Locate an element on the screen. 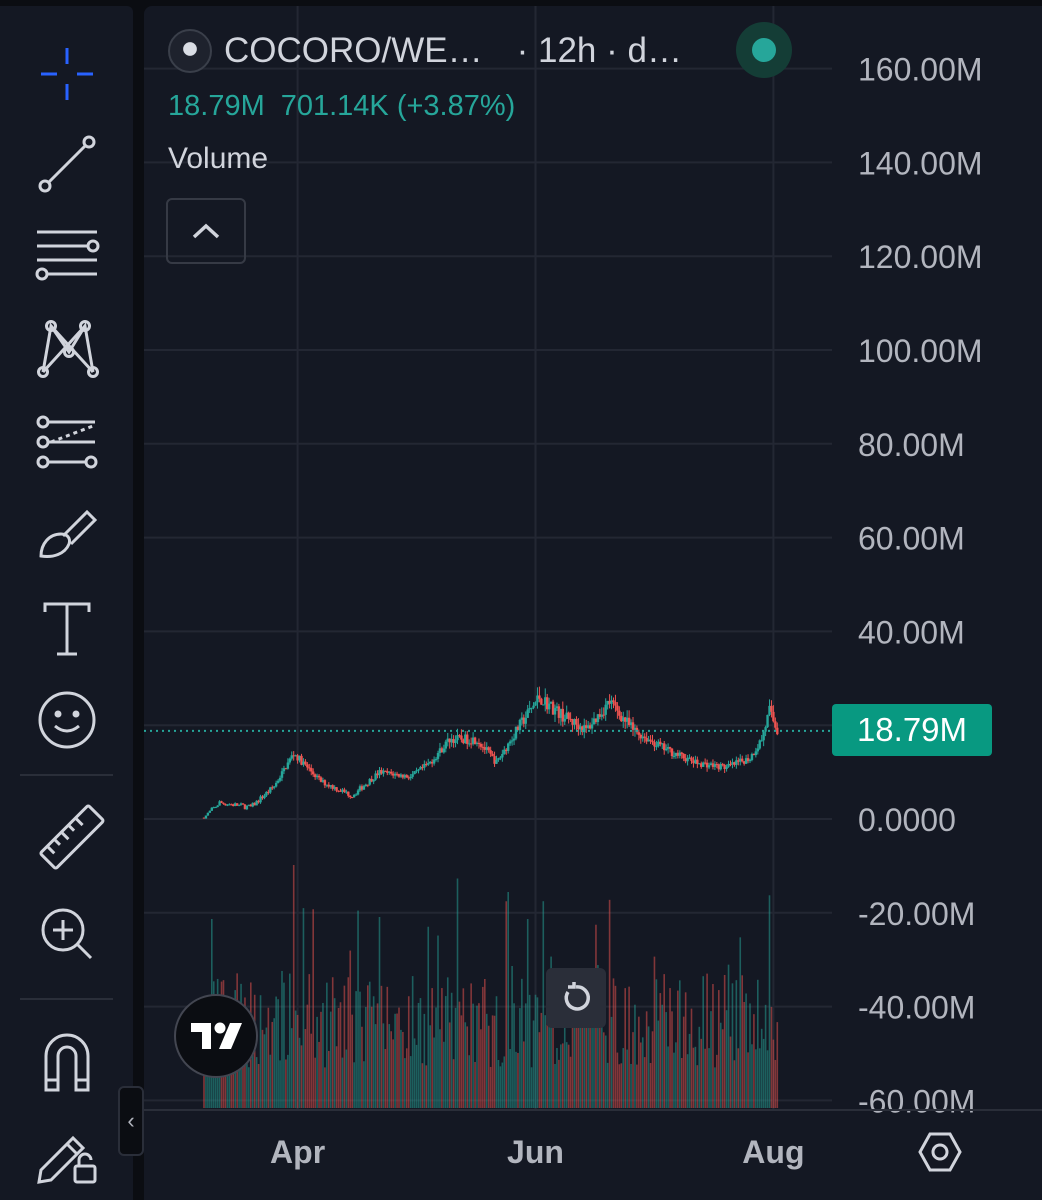  emoji-icon is located at coordinates (67, 720).